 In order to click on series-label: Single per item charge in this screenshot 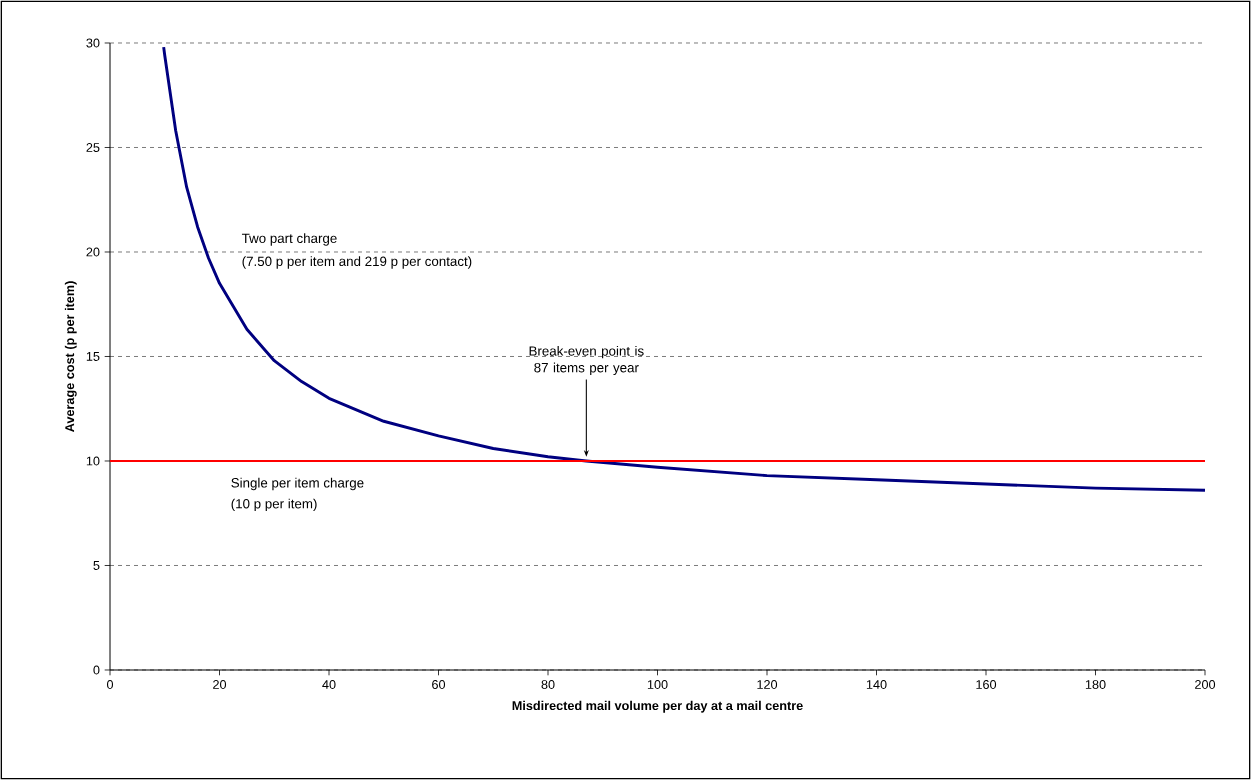, I will do `click(297, 484)`.